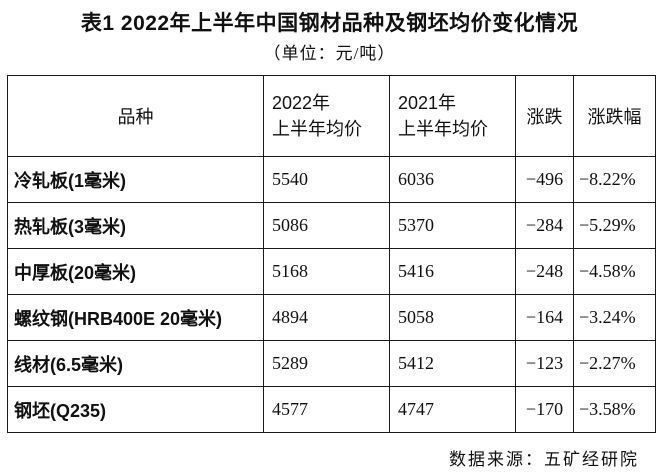 The image size is (659, 476). Describe the element at coordinates (326, 179) in the screenshot. I see `cell-avg-2022: 5540` at that location.